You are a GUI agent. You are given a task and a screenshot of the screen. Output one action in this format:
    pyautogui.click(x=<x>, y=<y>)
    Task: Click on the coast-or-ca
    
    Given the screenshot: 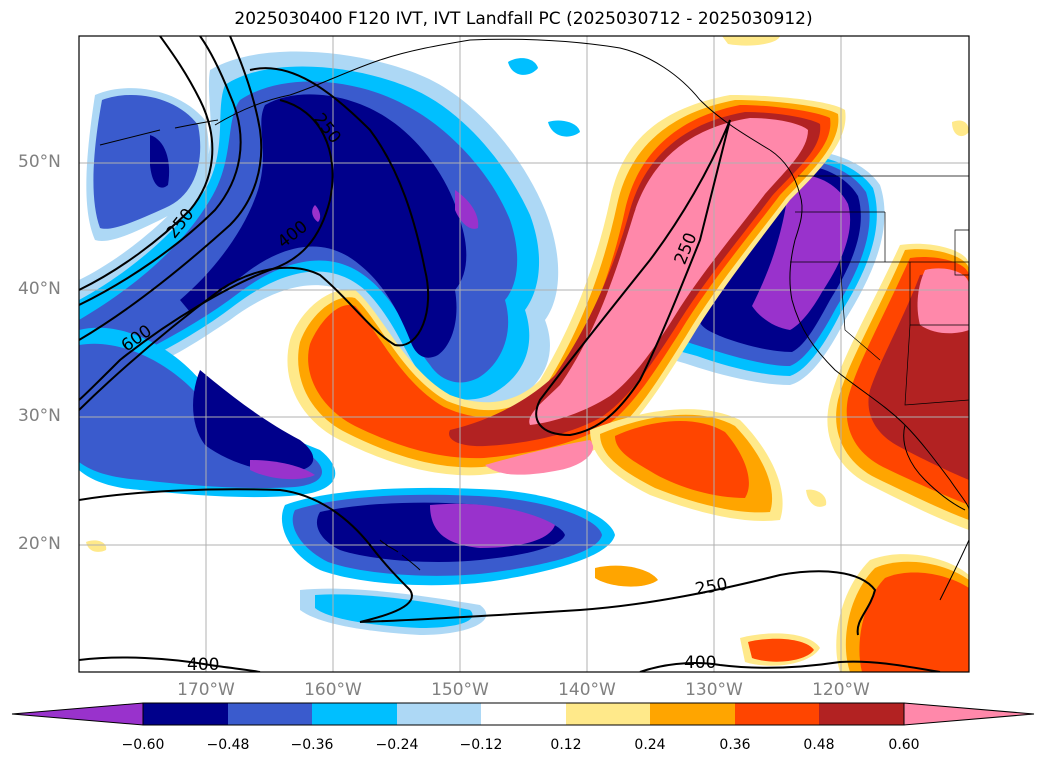 What is the action you would take?
    pyautogui.click(x=879, y=375)
    